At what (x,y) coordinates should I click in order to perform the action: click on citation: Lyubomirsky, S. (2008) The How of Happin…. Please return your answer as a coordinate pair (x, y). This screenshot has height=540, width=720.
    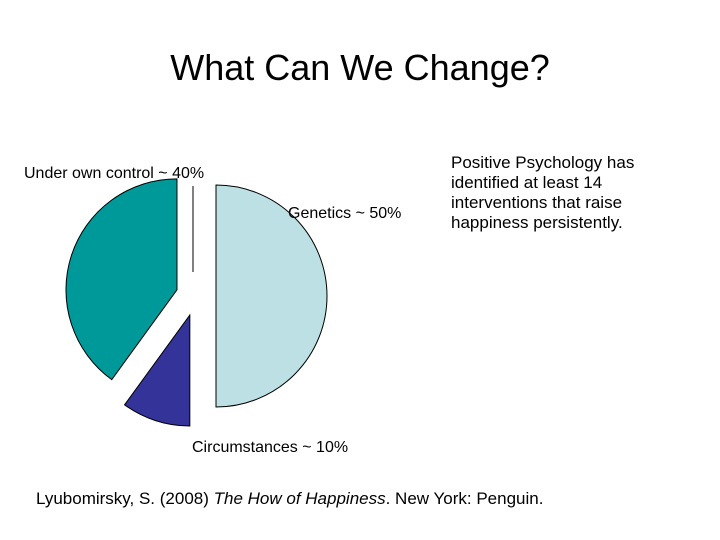
    Looking at the image, I should click on (366, 499).